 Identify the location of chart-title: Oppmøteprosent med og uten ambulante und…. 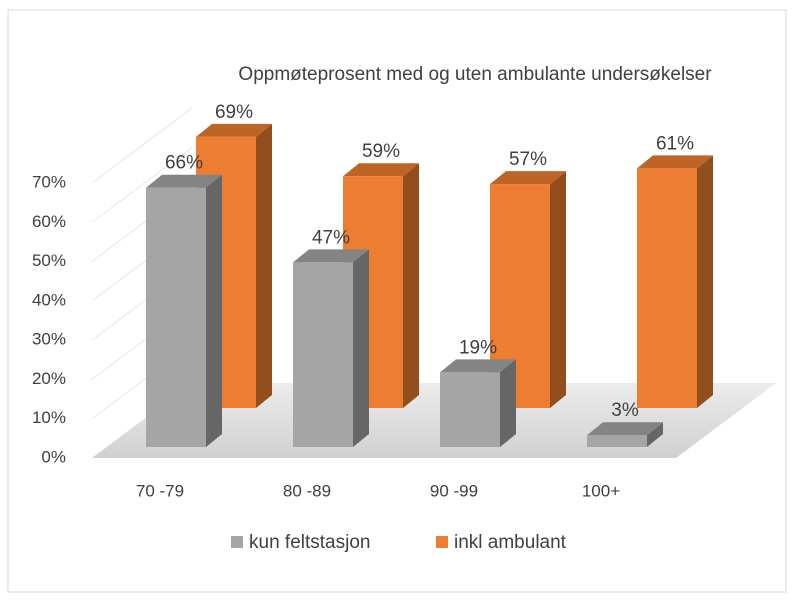
(475, 74).